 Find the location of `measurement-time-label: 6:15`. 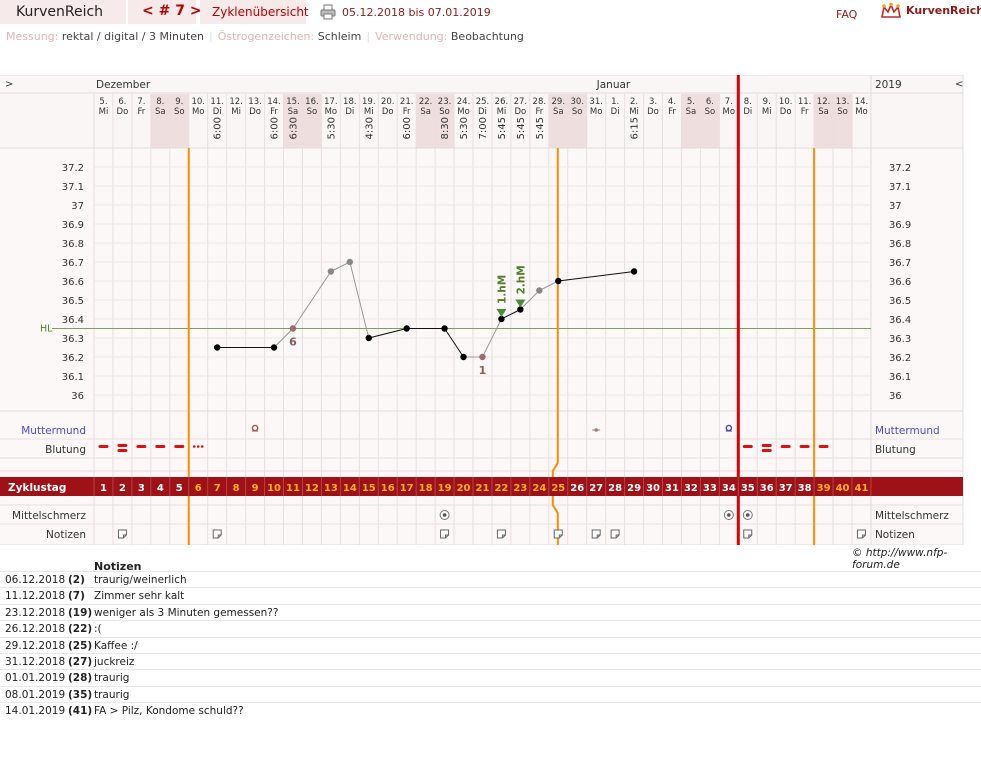

measurement-time-label: 6:15 is located at coordinates (635, 128).